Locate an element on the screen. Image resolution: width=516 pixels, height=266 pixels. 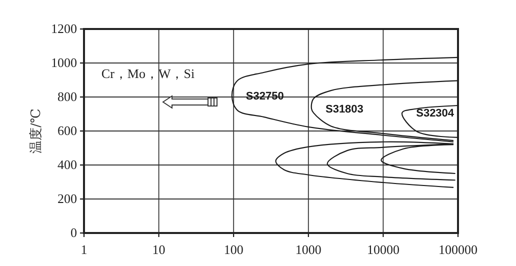
y-tick-label: 600 is located at coordinates (67, 130).